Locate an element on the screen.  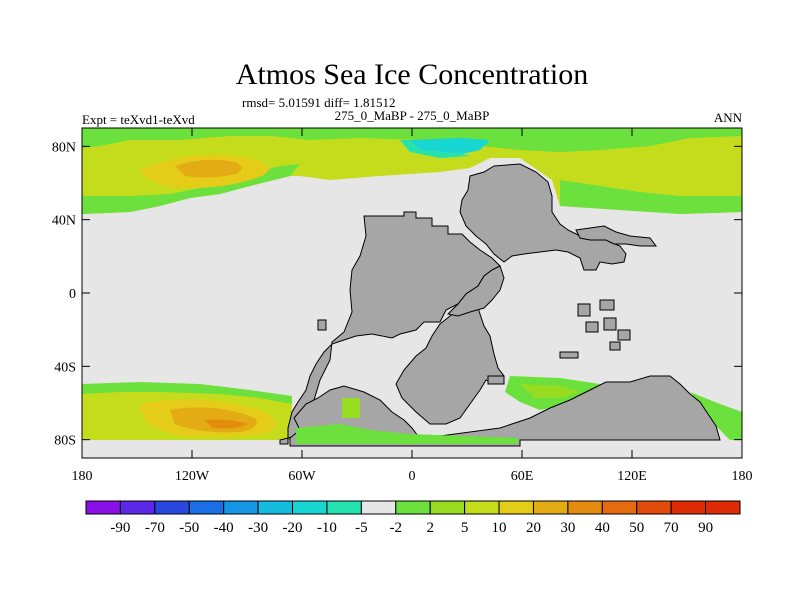
x-tick-label: 120W is located at coordinates (192, 476).